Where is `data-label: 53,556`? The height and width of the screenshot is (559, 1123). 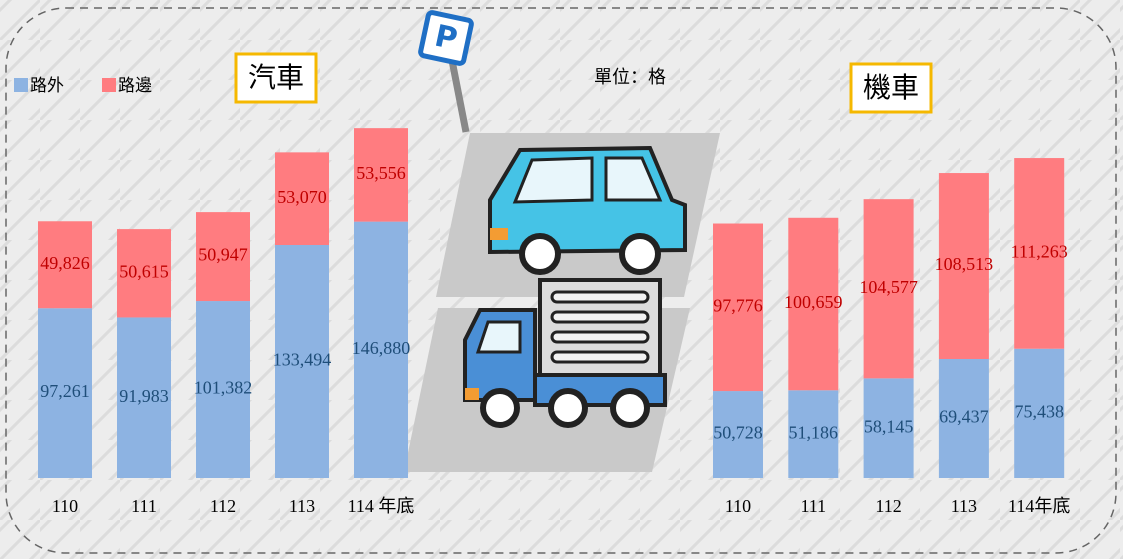 data-label: 53,556 is located at coordinates (381, 173).